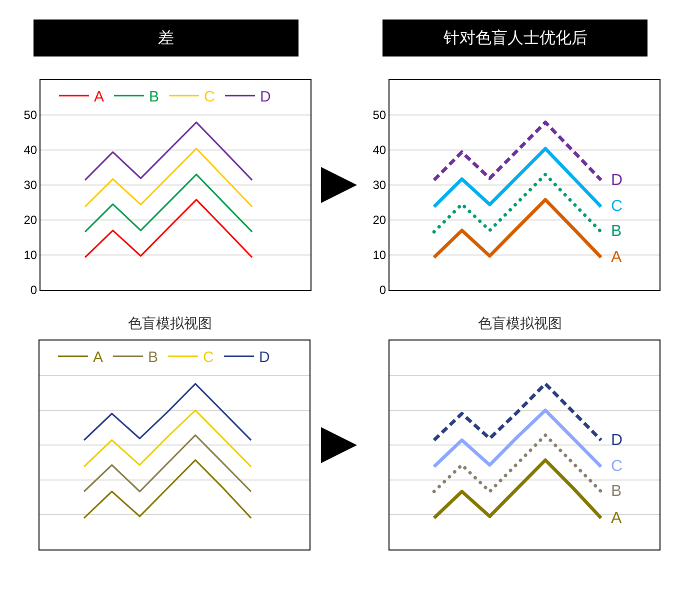  Describe the element at coordinates (166, 38) in the screenshot. I see `chart-title: 差` at that location.